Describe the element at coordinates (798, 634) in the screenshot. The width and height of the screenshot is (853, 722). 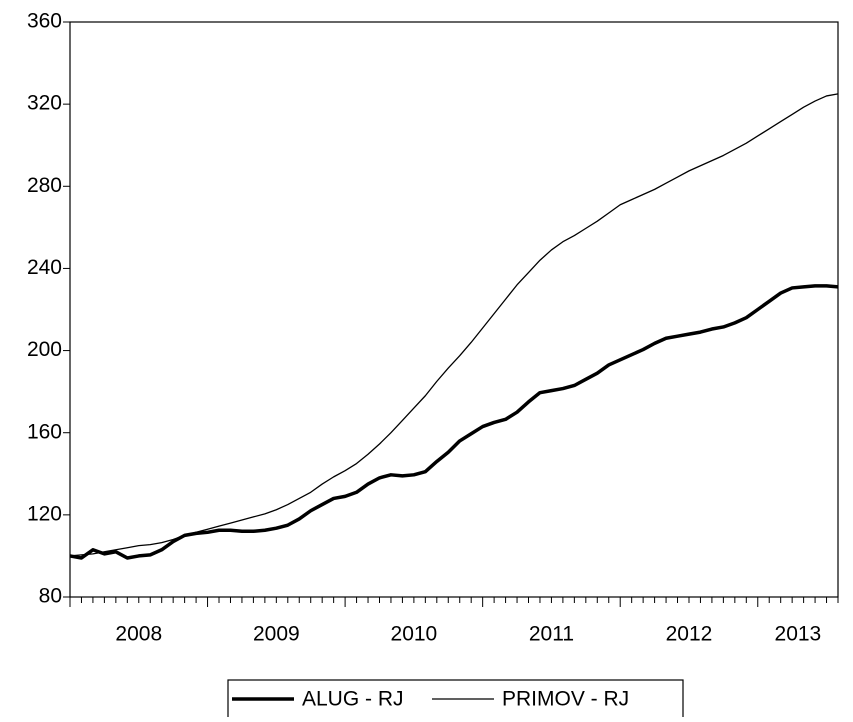
I see `x-tick-label: 2013` at that location.